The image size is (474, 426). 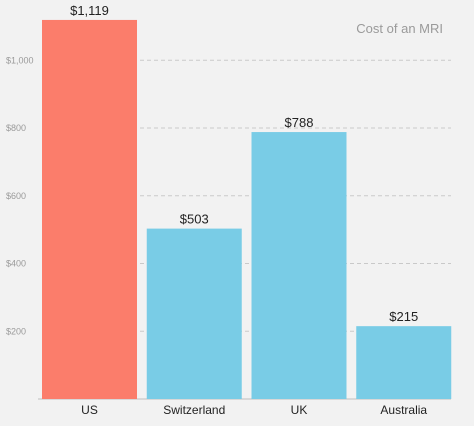 What do you see at coordinates (299, 122) in the screenshot?
I see `data-label: $788` at bounding box center [299, 122].